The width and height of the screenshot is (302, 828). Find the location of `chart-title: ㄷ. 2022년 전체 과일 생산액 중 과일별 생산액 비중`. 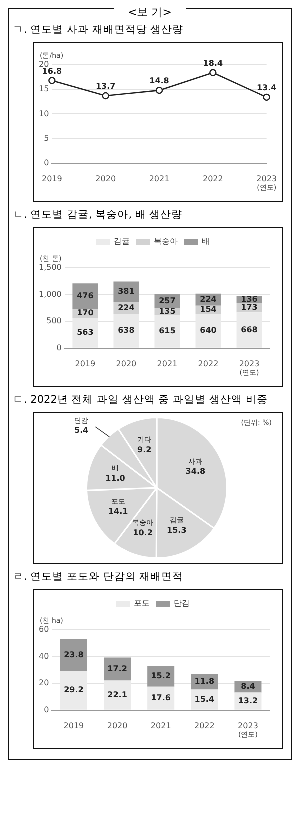

chart-title: ㄷ. 2022년 전체 과일 생산액 중 과일별 생산액 비중 is located at coordinates (141, 400).